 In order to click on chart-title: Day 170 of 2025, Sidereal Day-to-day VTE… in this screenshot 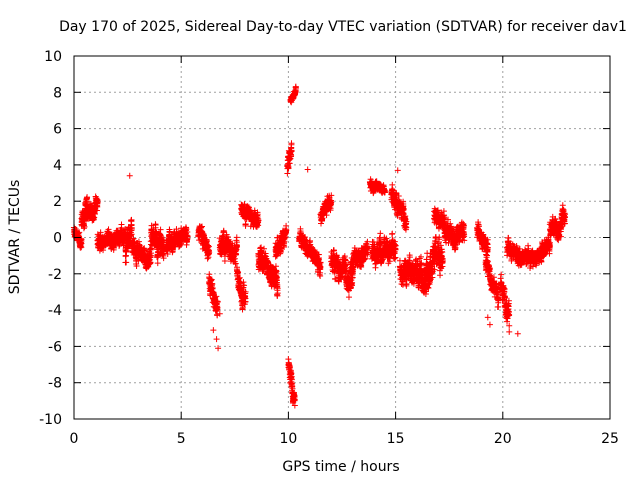, I will do `click(343, 27)`.